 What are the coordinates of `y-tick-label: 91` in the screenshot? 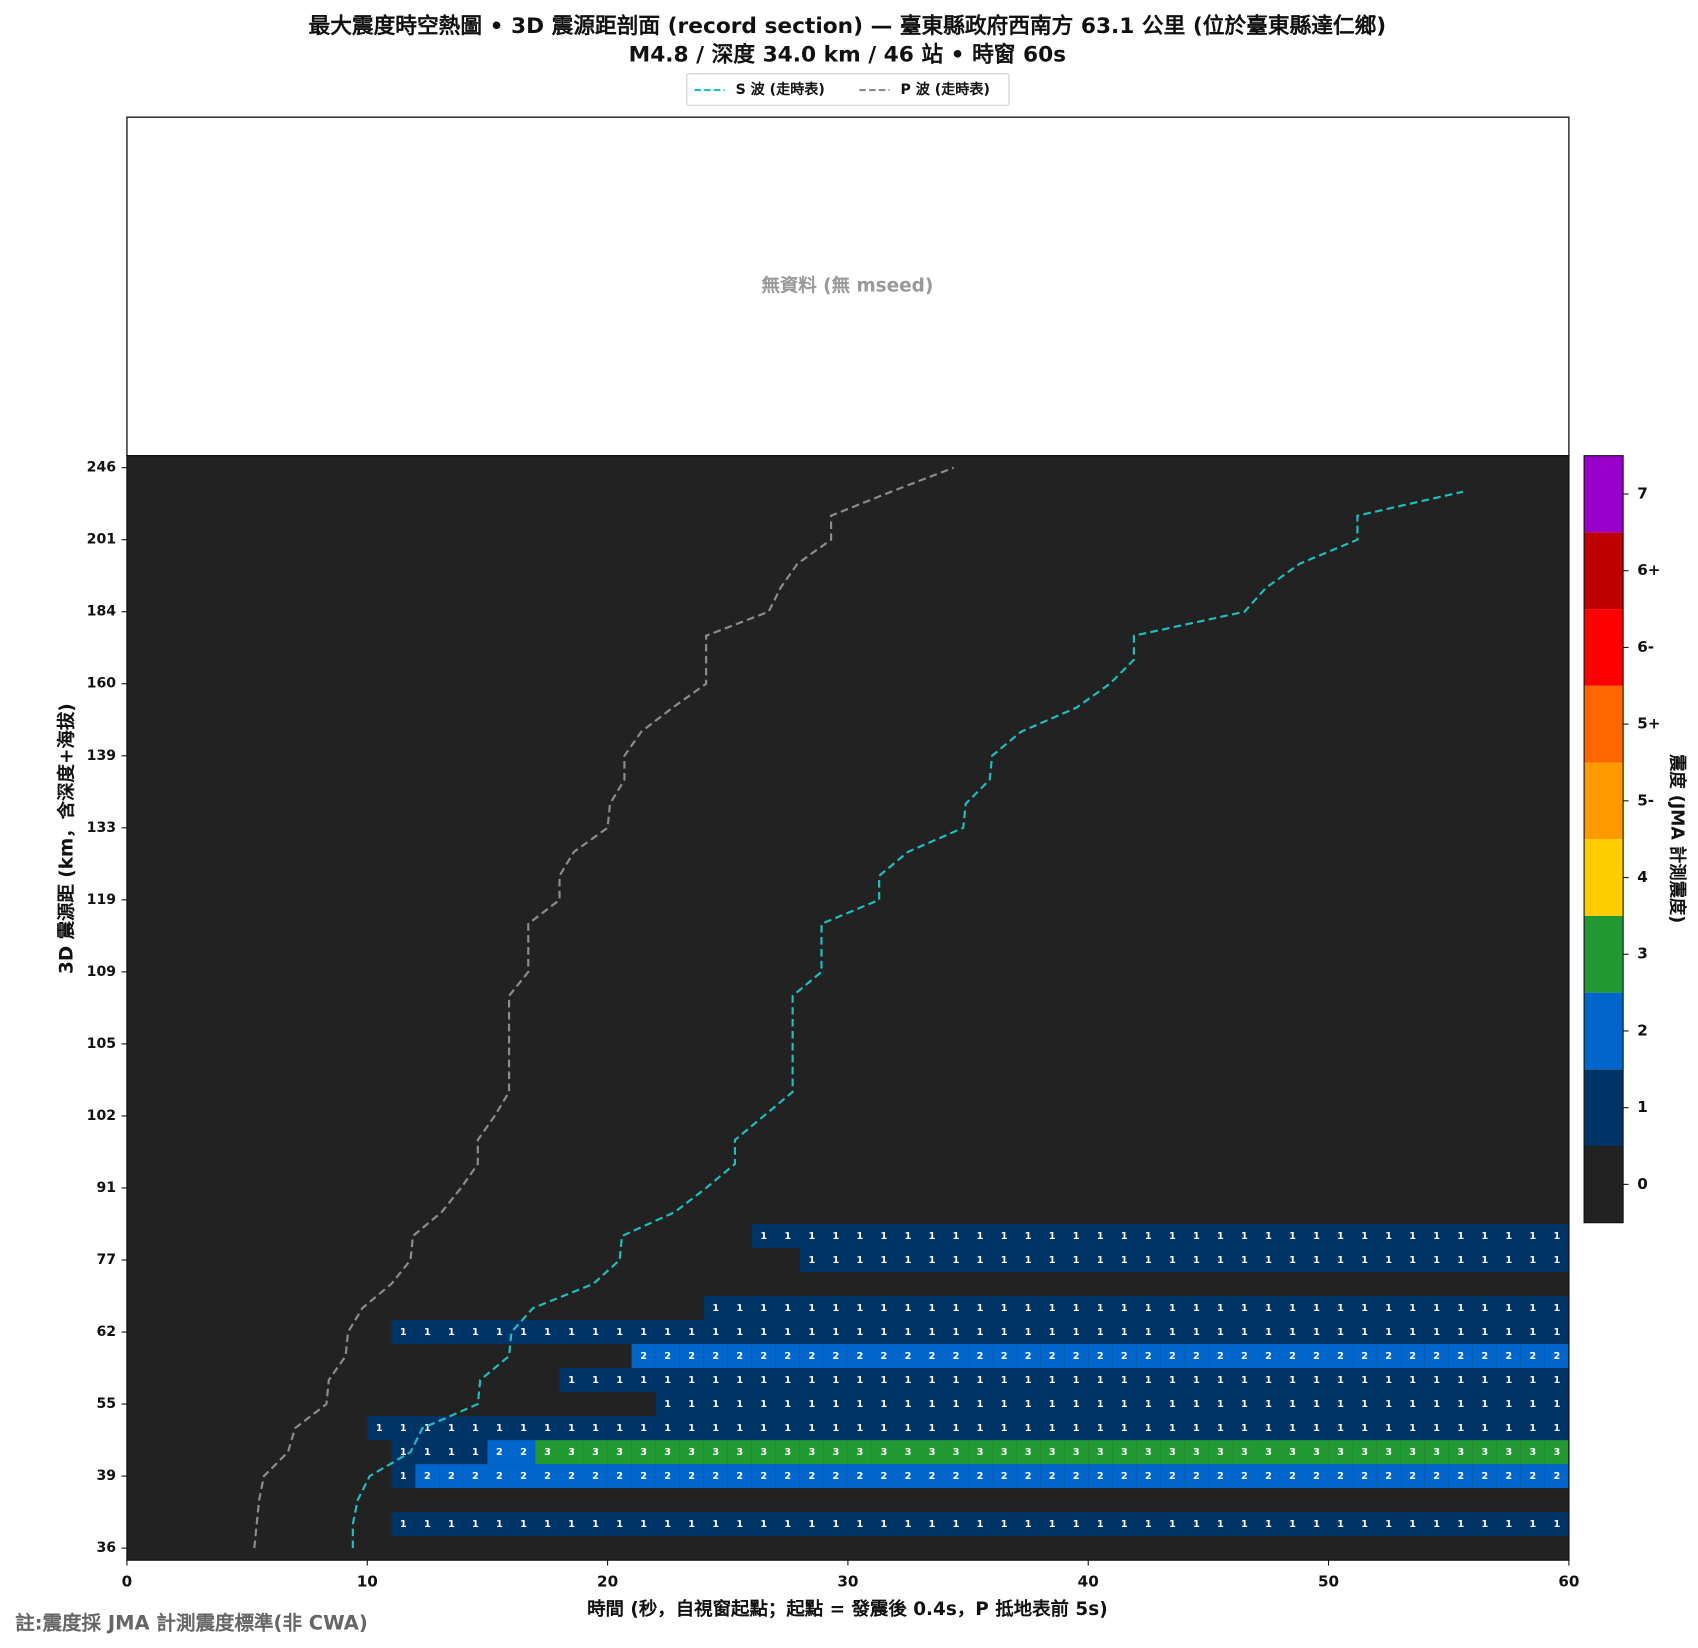 It's located at (106, 1188).